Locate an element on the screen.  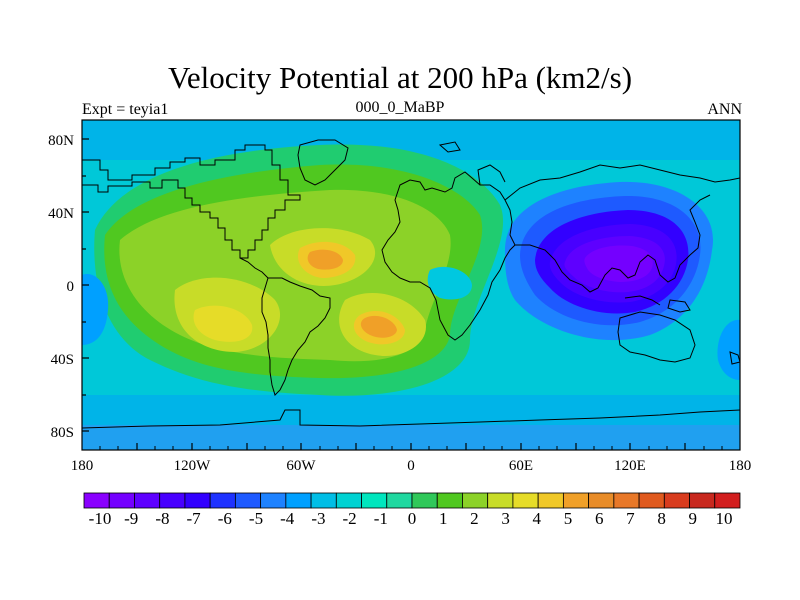
colorbar-label: -10 is located at coordinates (100, 518).